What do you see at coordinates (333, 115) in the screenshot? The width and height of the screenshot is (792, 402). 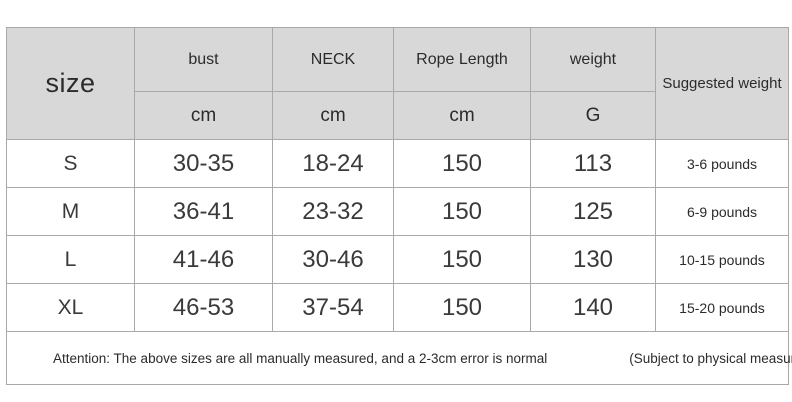 I see `header-unit-neck: cm` at bounding box center [333, 115].